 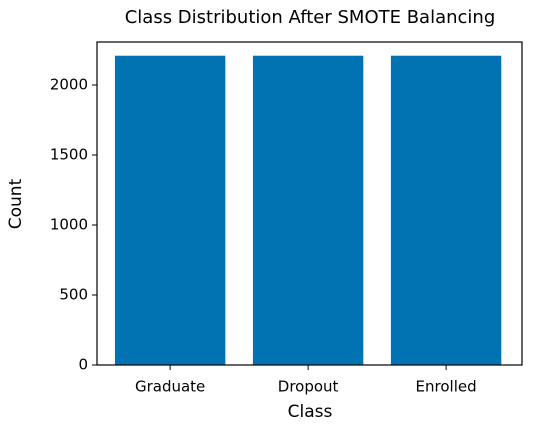 What do you see at coordinates (69, 154) in the screenshot?
I see `y-tick-label: 1500` at bounding box center [69, 154].